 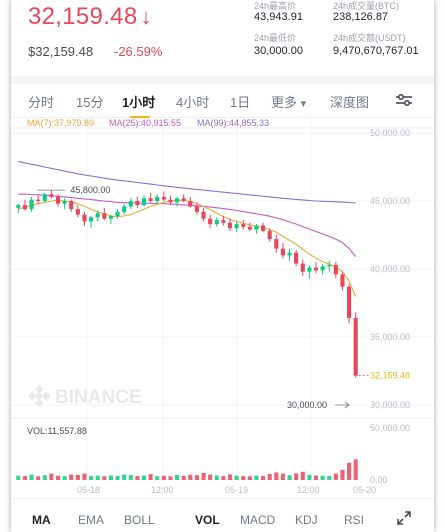 I want to click on stat-volume-usdt-label: 24h成交额(USDT), so click(x=369, y=38).